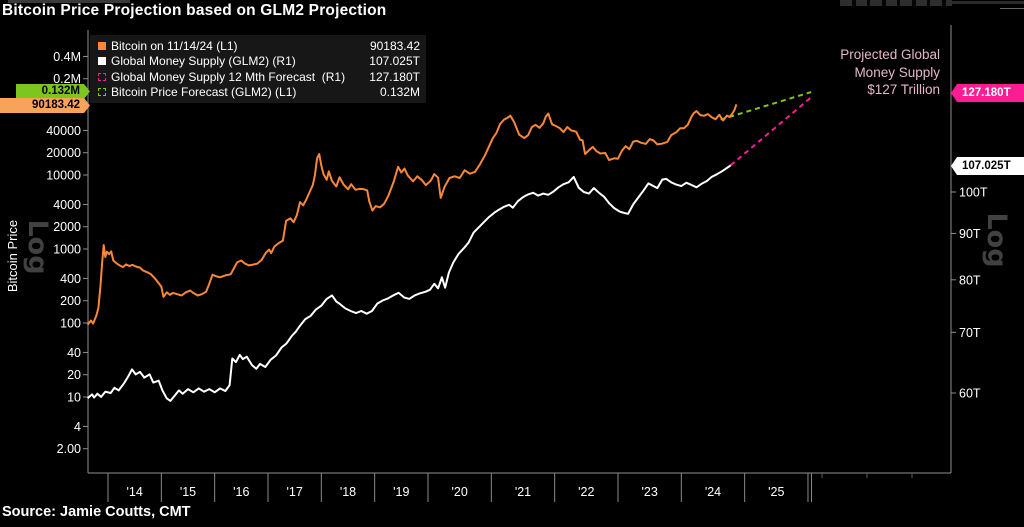 Image resolution: width=1024 pixels, height=527 pixels. What do you see at coordinates (174, 45) in the screenshot?
I see `legend-label: Bitcoin on 11/14/24 (L1)` at bounding box center [174, 45].